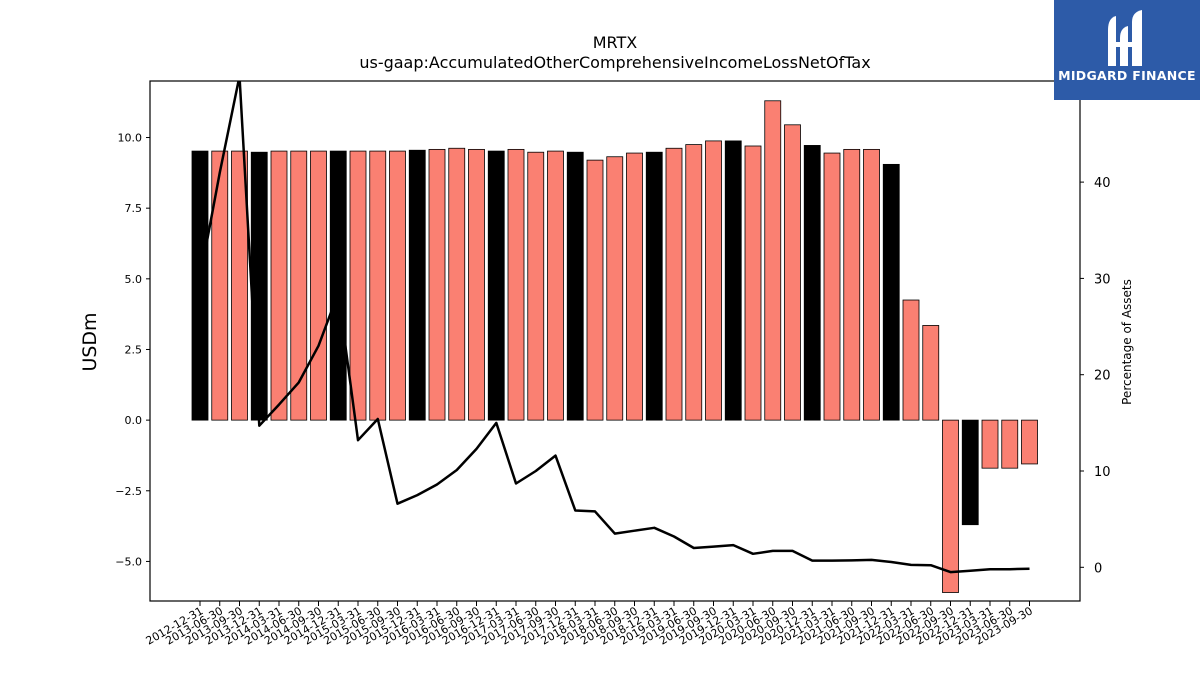 The image size is (1200, 675). Describe the element at coordinates (1127, 342) in the screenshot. I see `y2-axis-label: Percentage of Assets` at that location.